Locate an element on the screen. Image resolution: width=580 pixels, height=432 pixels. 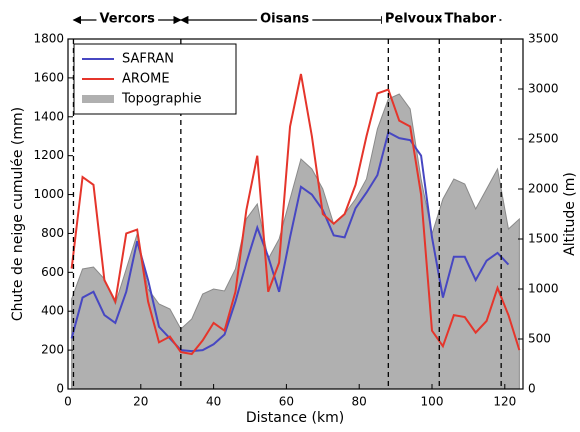
y-tick-label: 1800 is located at coordinates (48, 39).